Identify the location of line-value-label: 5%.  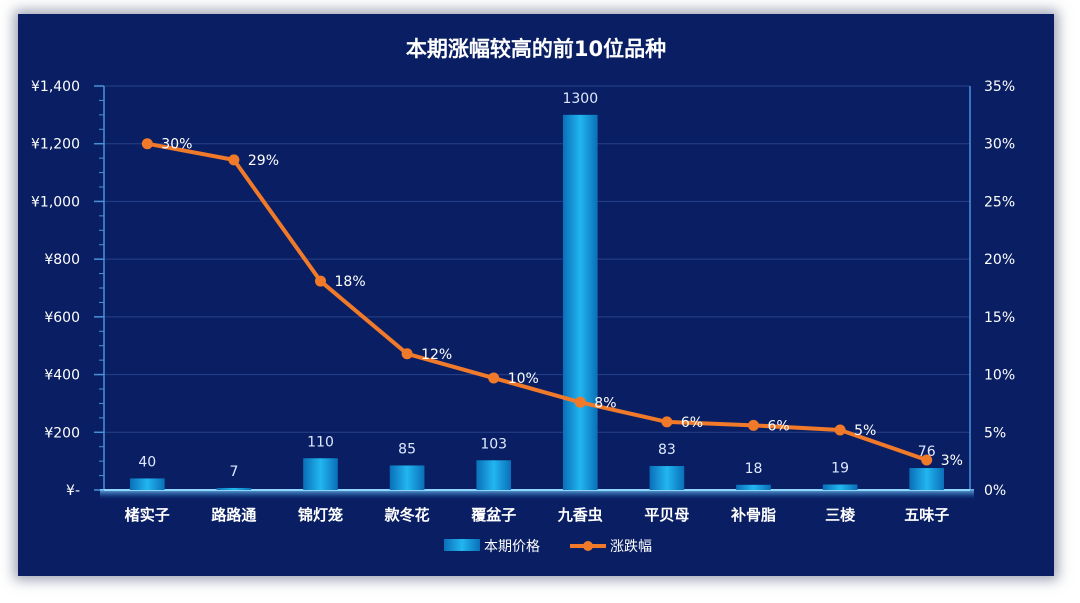
(865, 431).